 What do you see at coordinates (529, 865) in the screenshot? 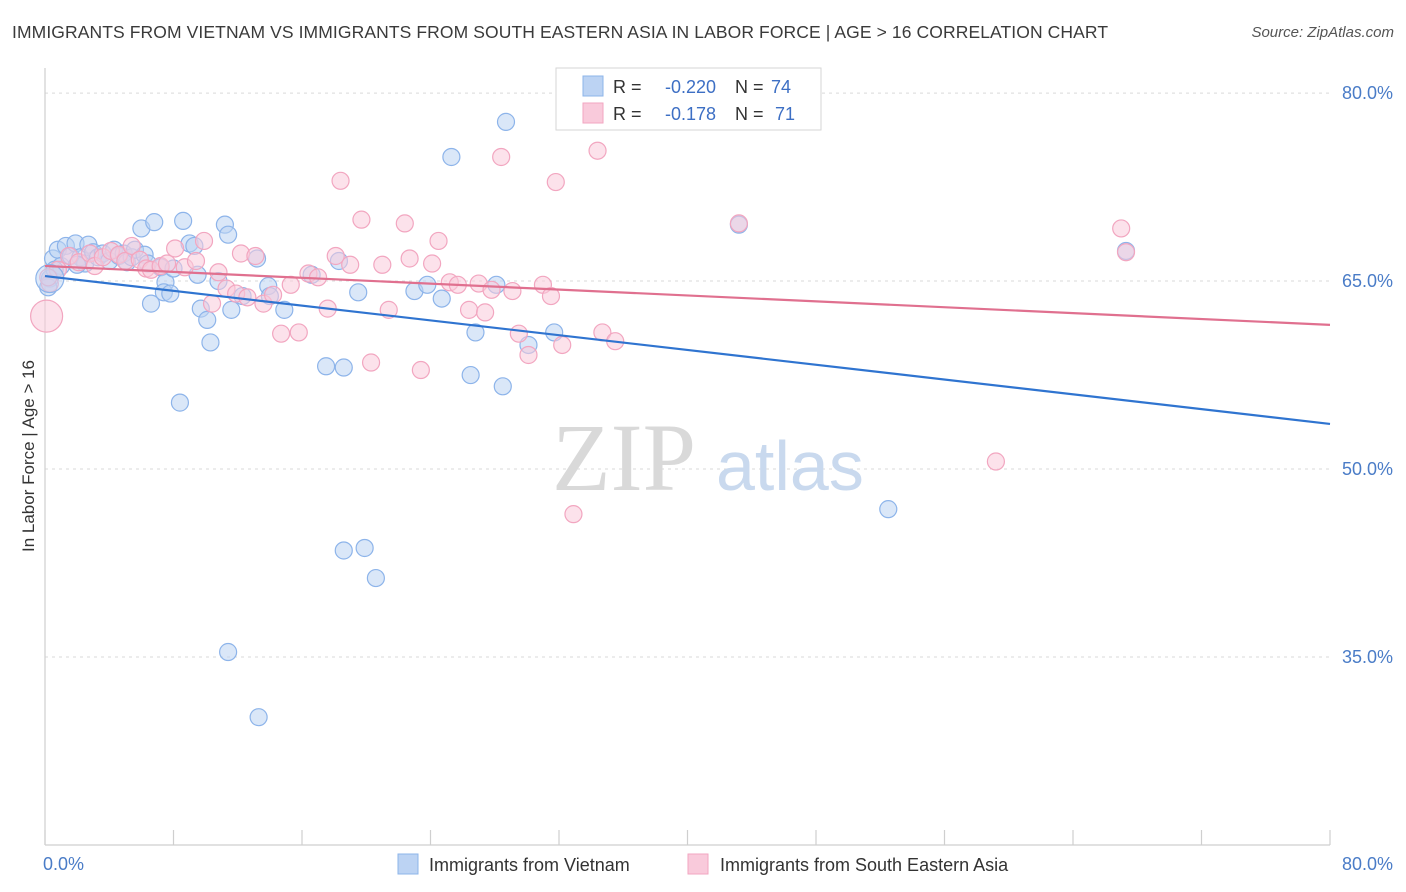
I see `legend-label-vietnam: Immigrants from Vietnam` at bounding box center [529, 865].